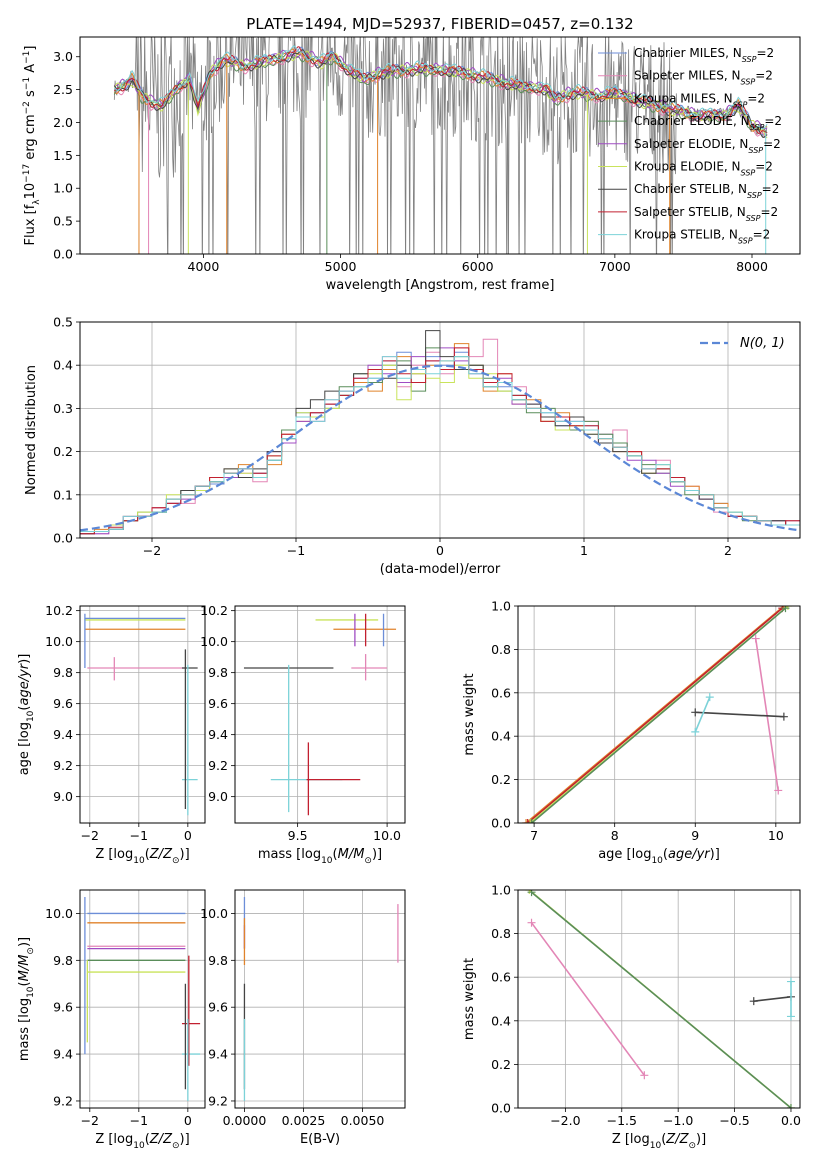 The height and width of the screenshot is (1170, 819). I want to click on legend-text: Kroupa ELODIE, N, so click(687, 167).